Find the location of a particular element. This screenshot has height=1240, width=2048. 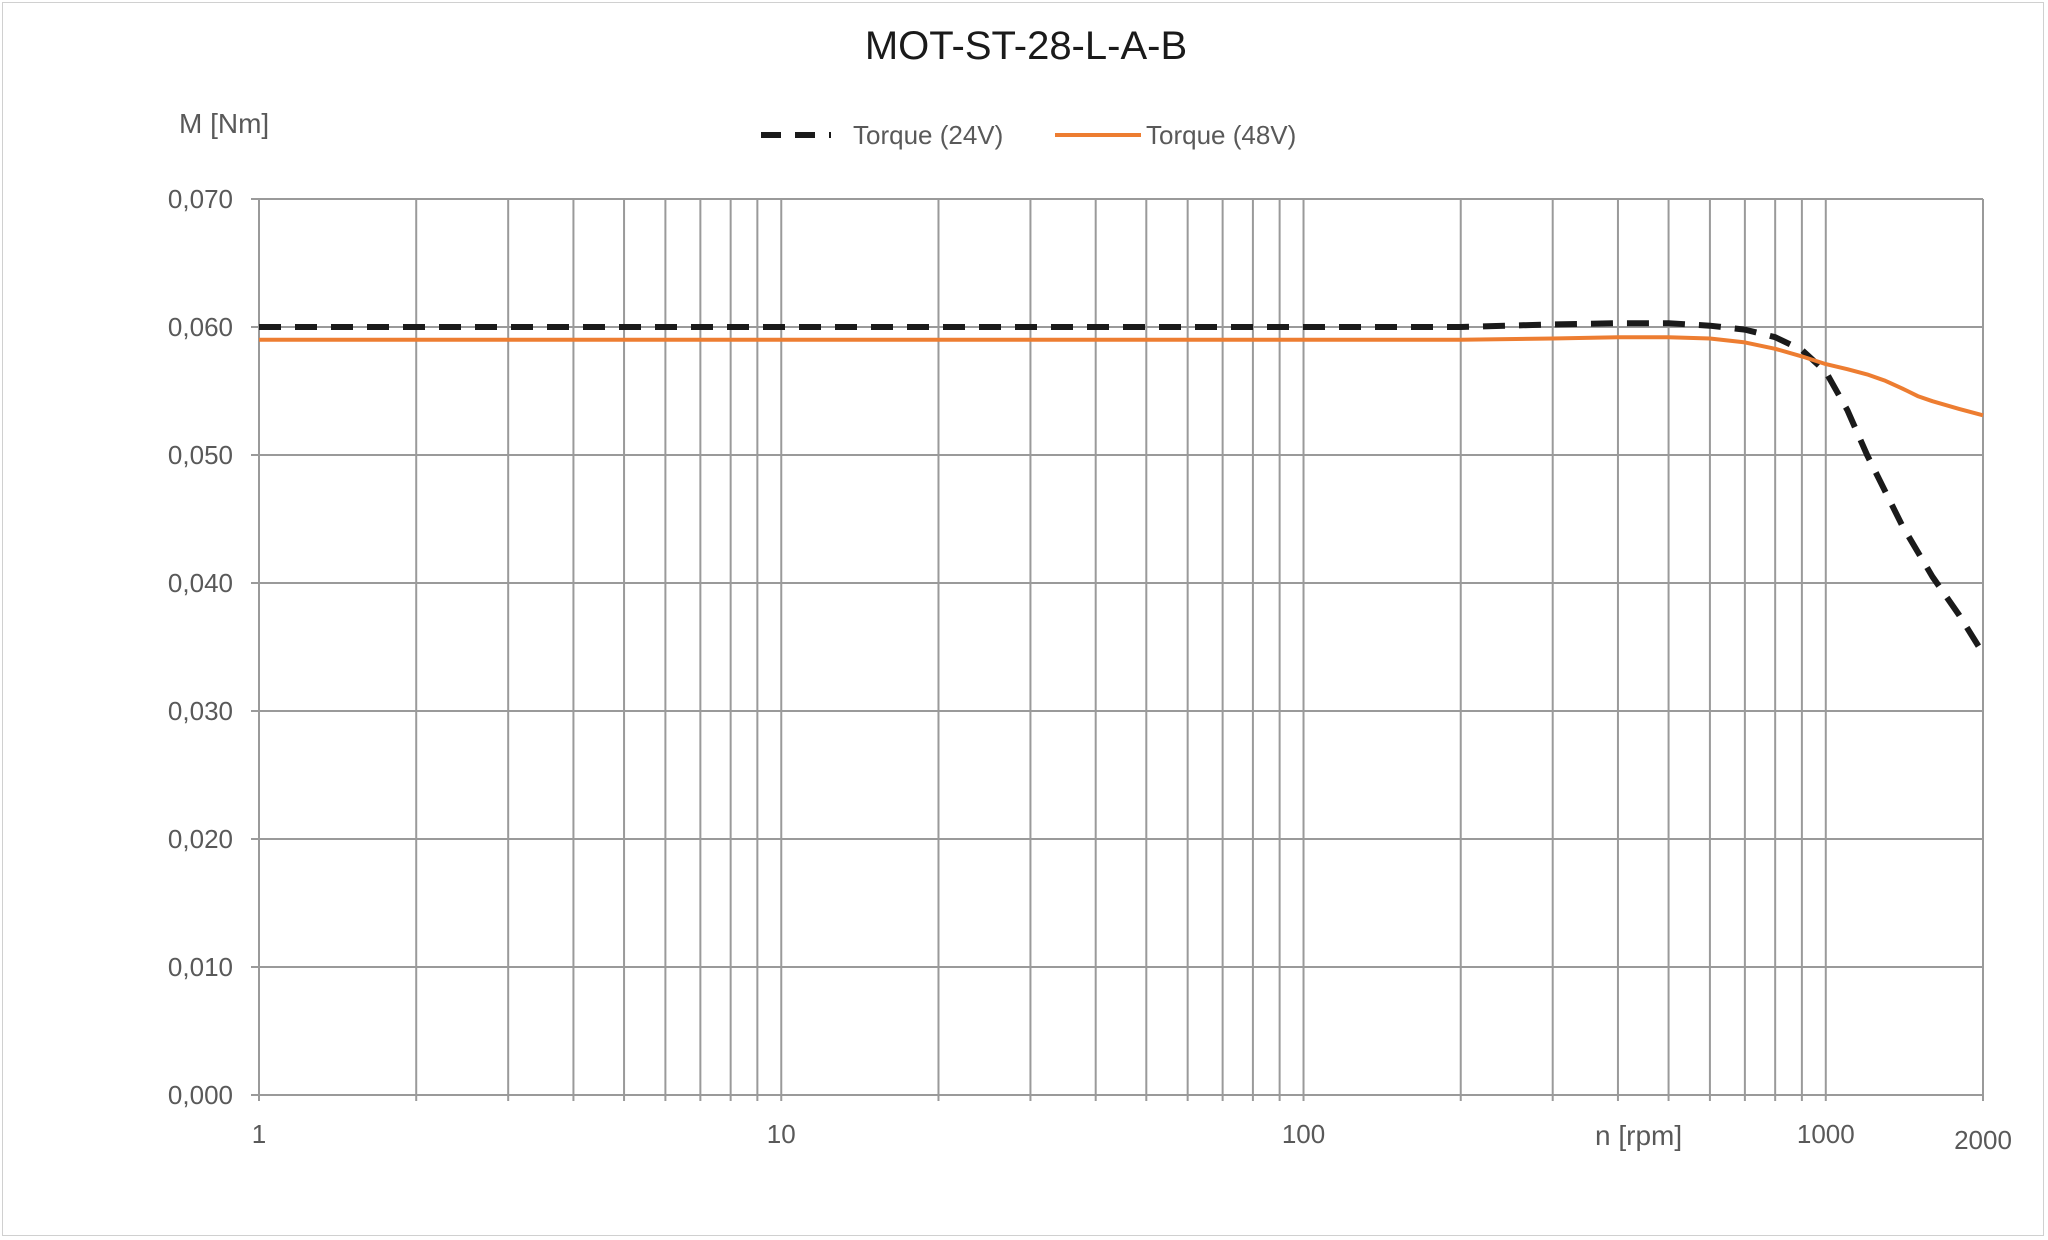

y-tick-label: 0,070 is located at coordinates (200, 199).